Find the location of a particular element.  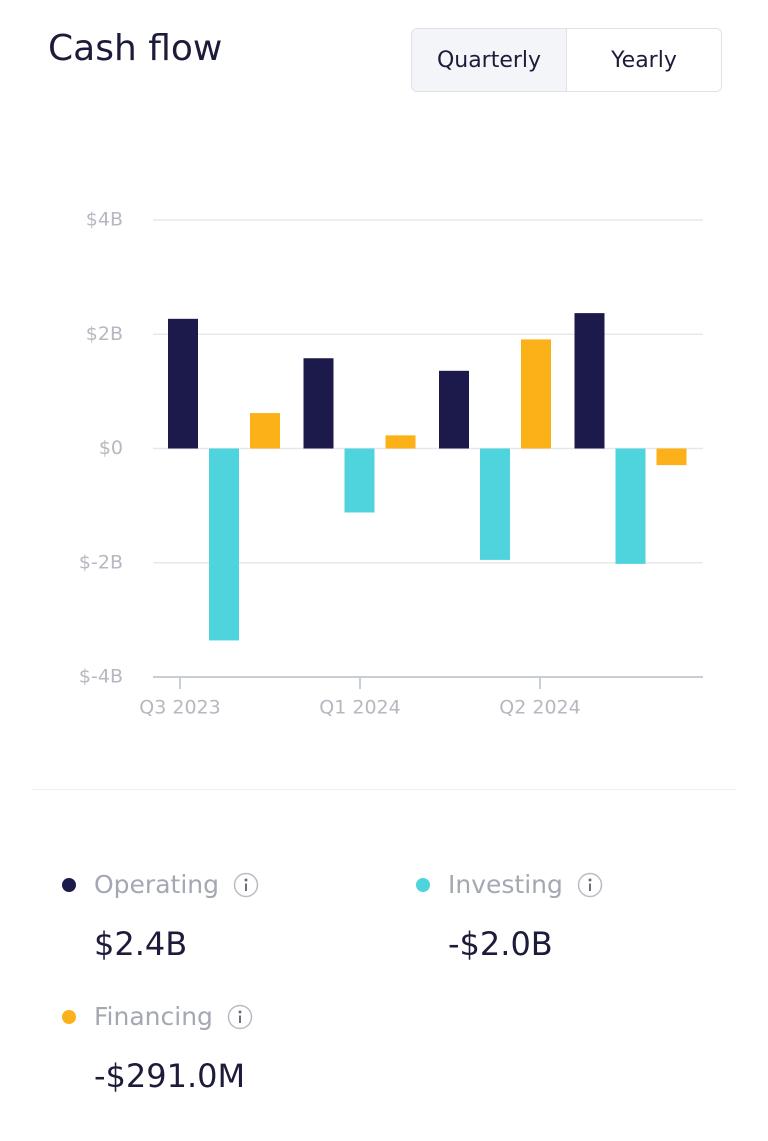

legend-item: Operating $2.4B is located at coordinates (222, 916).